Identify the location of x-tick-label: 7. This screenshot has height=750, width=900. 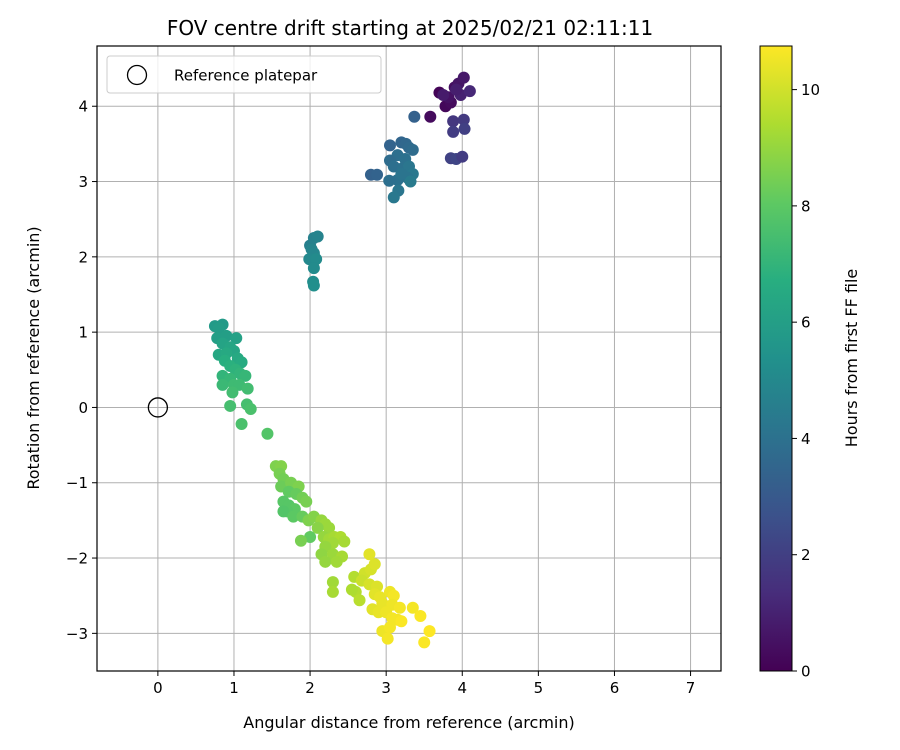
(691, 688).